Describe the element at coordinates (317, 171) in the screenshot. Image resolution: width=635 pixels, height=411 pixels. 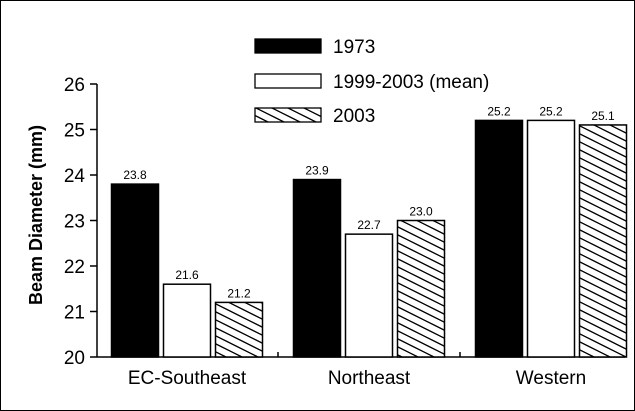
I see `bar-value-label: 23.9` at that location.